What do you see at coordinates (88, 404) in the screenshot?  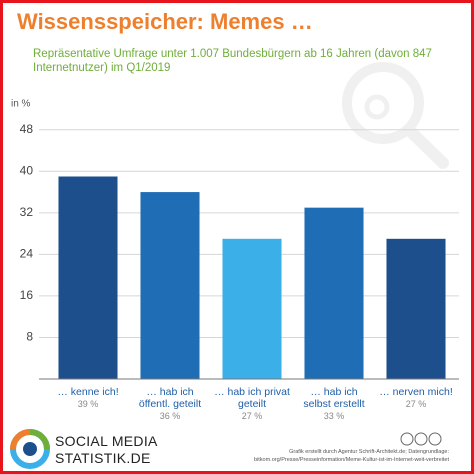 I see `value-label: 39 %` at bounding box center [88, 404].